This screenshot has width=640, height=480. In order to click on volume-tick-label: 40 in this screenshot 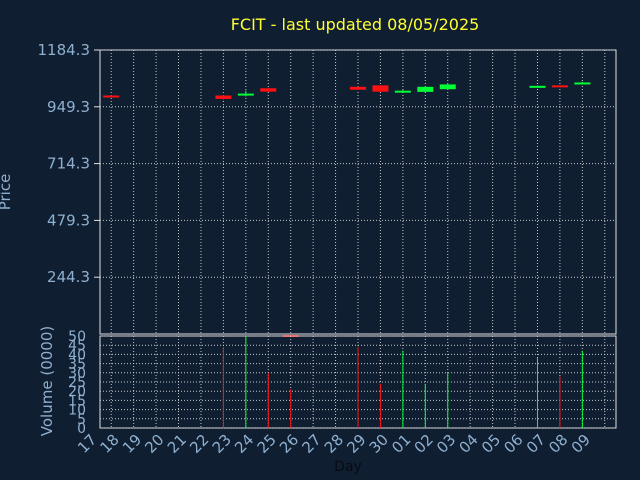, I will do `click(77, 355)`.